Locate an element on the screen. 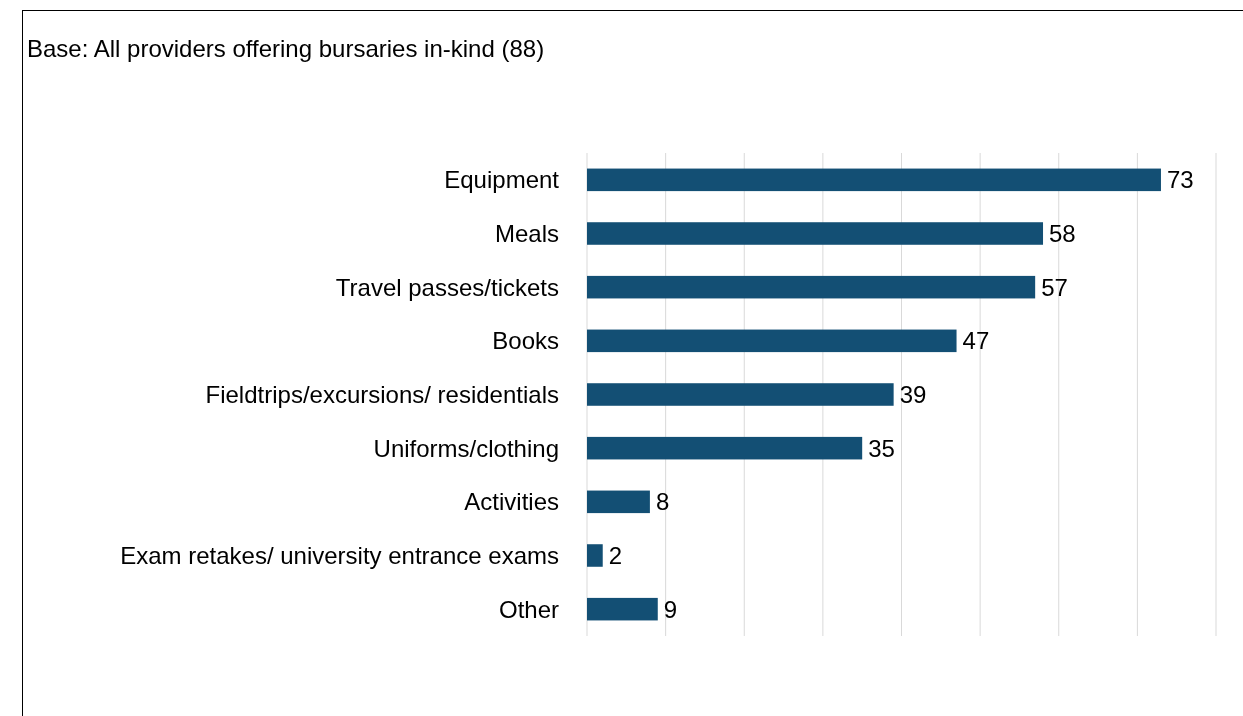 The width and height of the screenshot is (1243, 716). data-label: 8 is located at coordinates (662, 502).